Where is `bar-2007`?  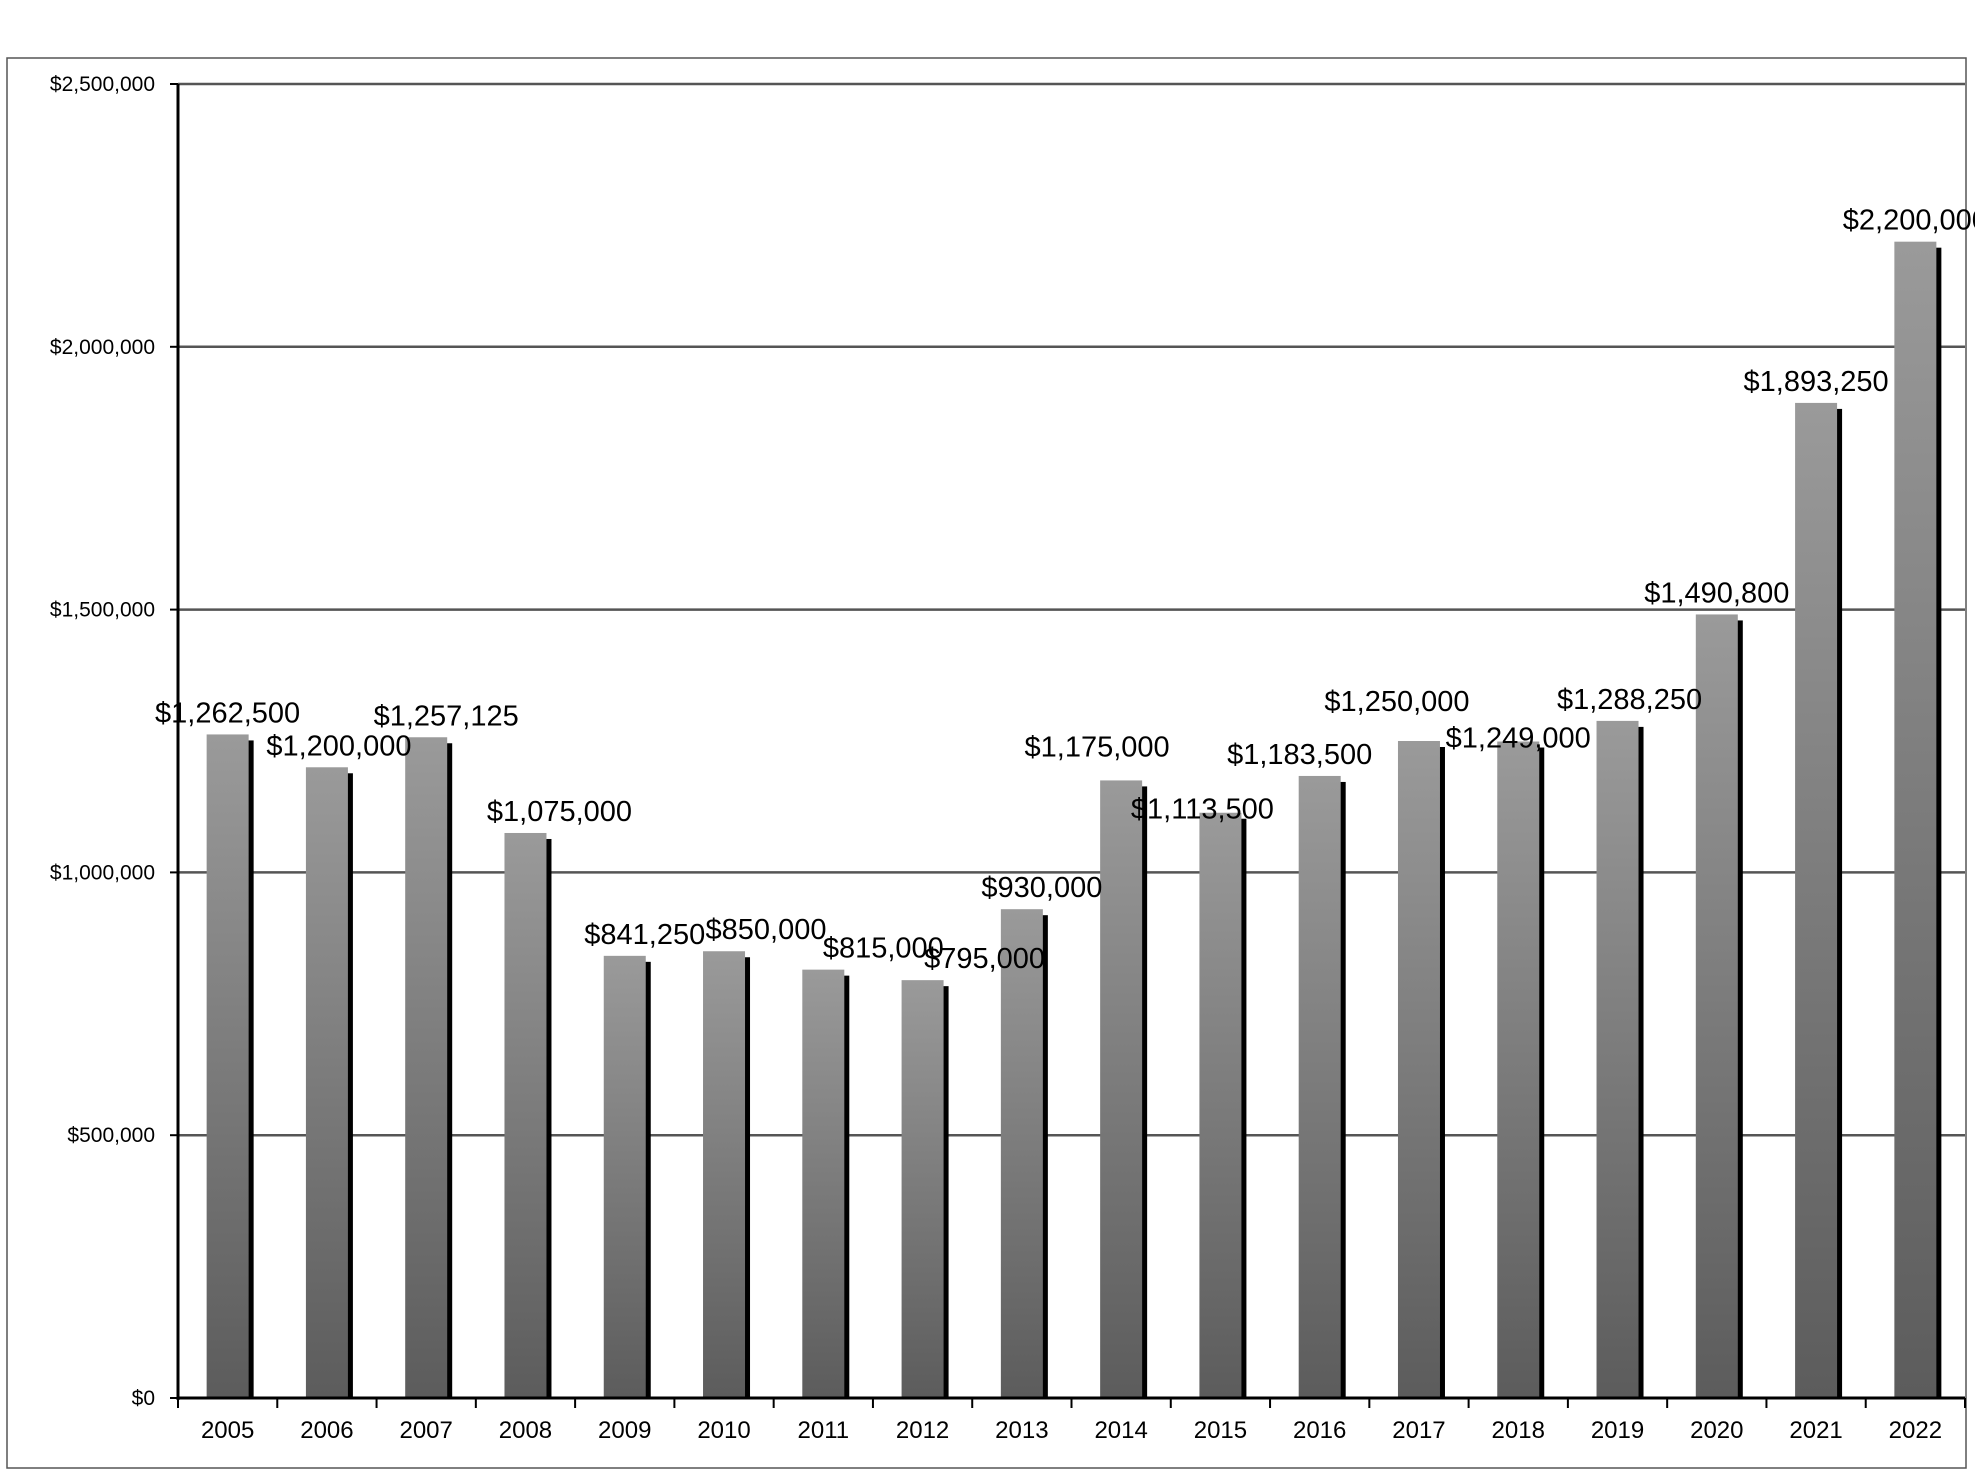 bar-2007 is located at coordinates (426, 1067).